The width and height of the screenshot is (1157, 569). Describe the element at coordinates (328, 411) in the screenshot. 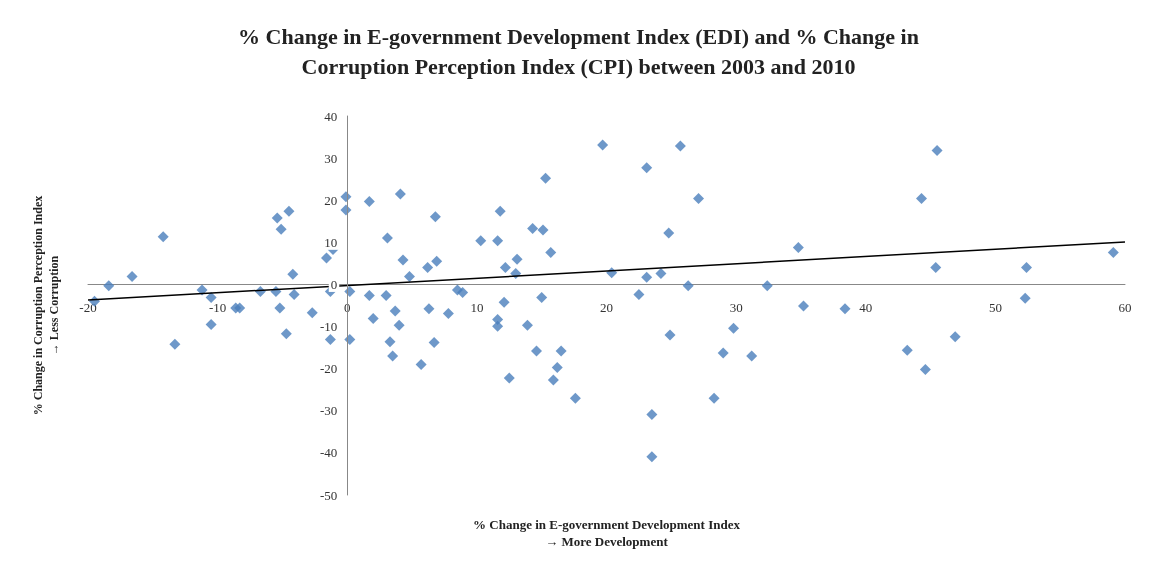

I see `y-tick-label: -30` at that location.